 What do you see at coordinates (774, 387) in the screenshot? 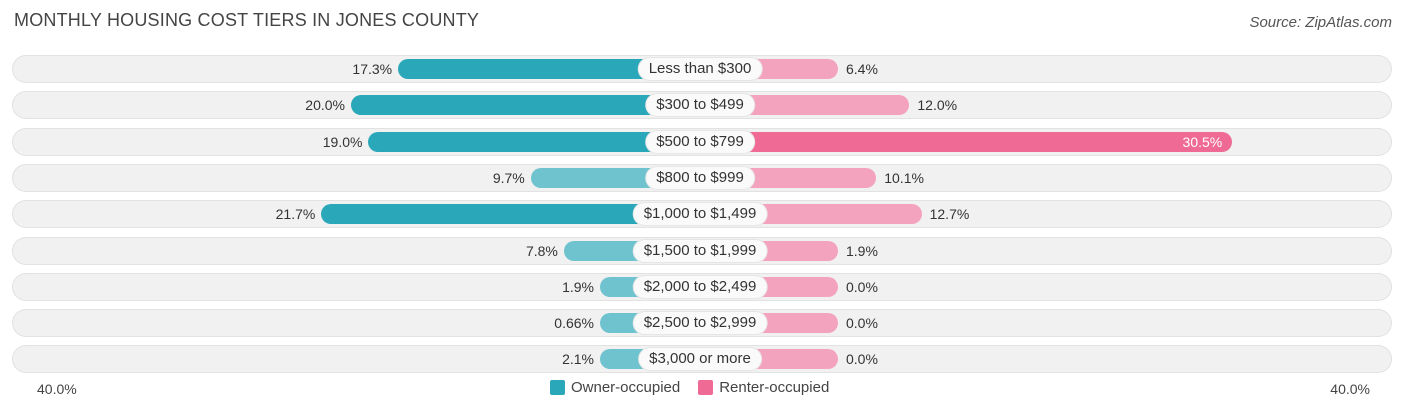
I see `legend-label-renter: Renter-occupied` at bounding box center [774, 387].